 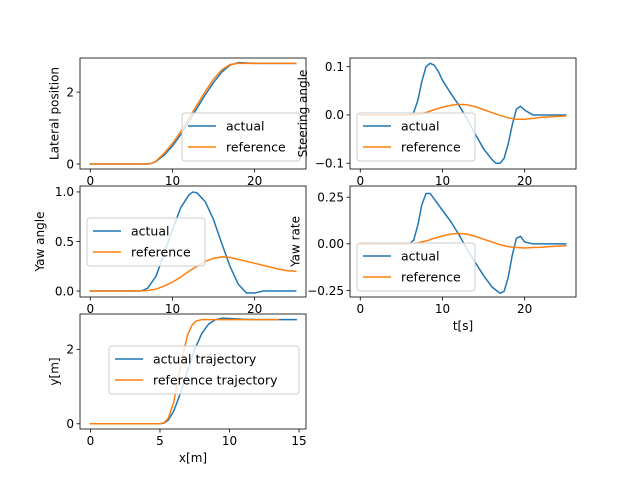 I want to click on x-tick-label-trajectory-2: 10, so click(x=229, y=441).